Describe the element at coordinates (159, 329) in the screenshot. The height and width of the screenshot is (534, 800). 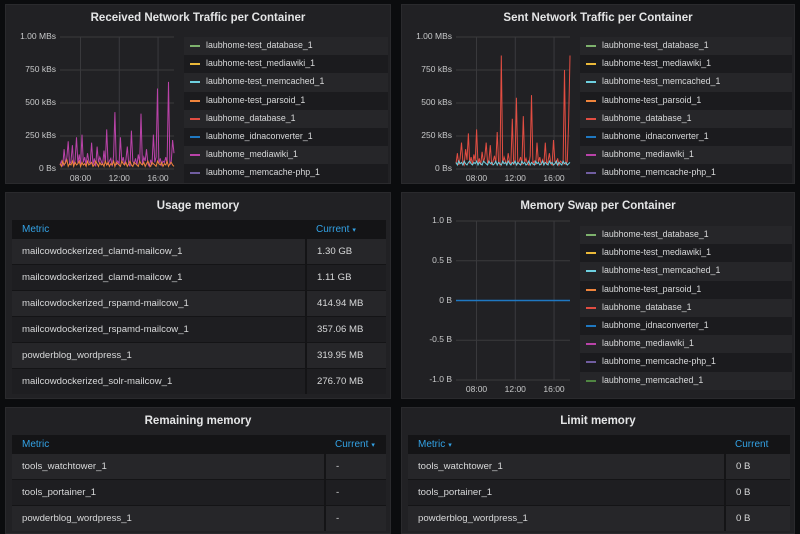
I see `metric-cell: mailcowdockerized_rspamd-mailcow_1` at that location.